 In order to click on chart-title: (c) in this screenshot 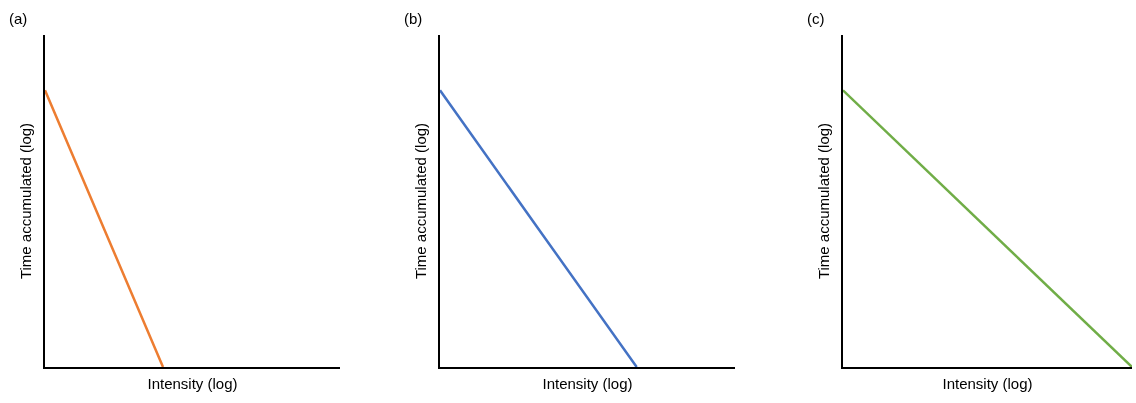, I will do `click(816, 18)`.